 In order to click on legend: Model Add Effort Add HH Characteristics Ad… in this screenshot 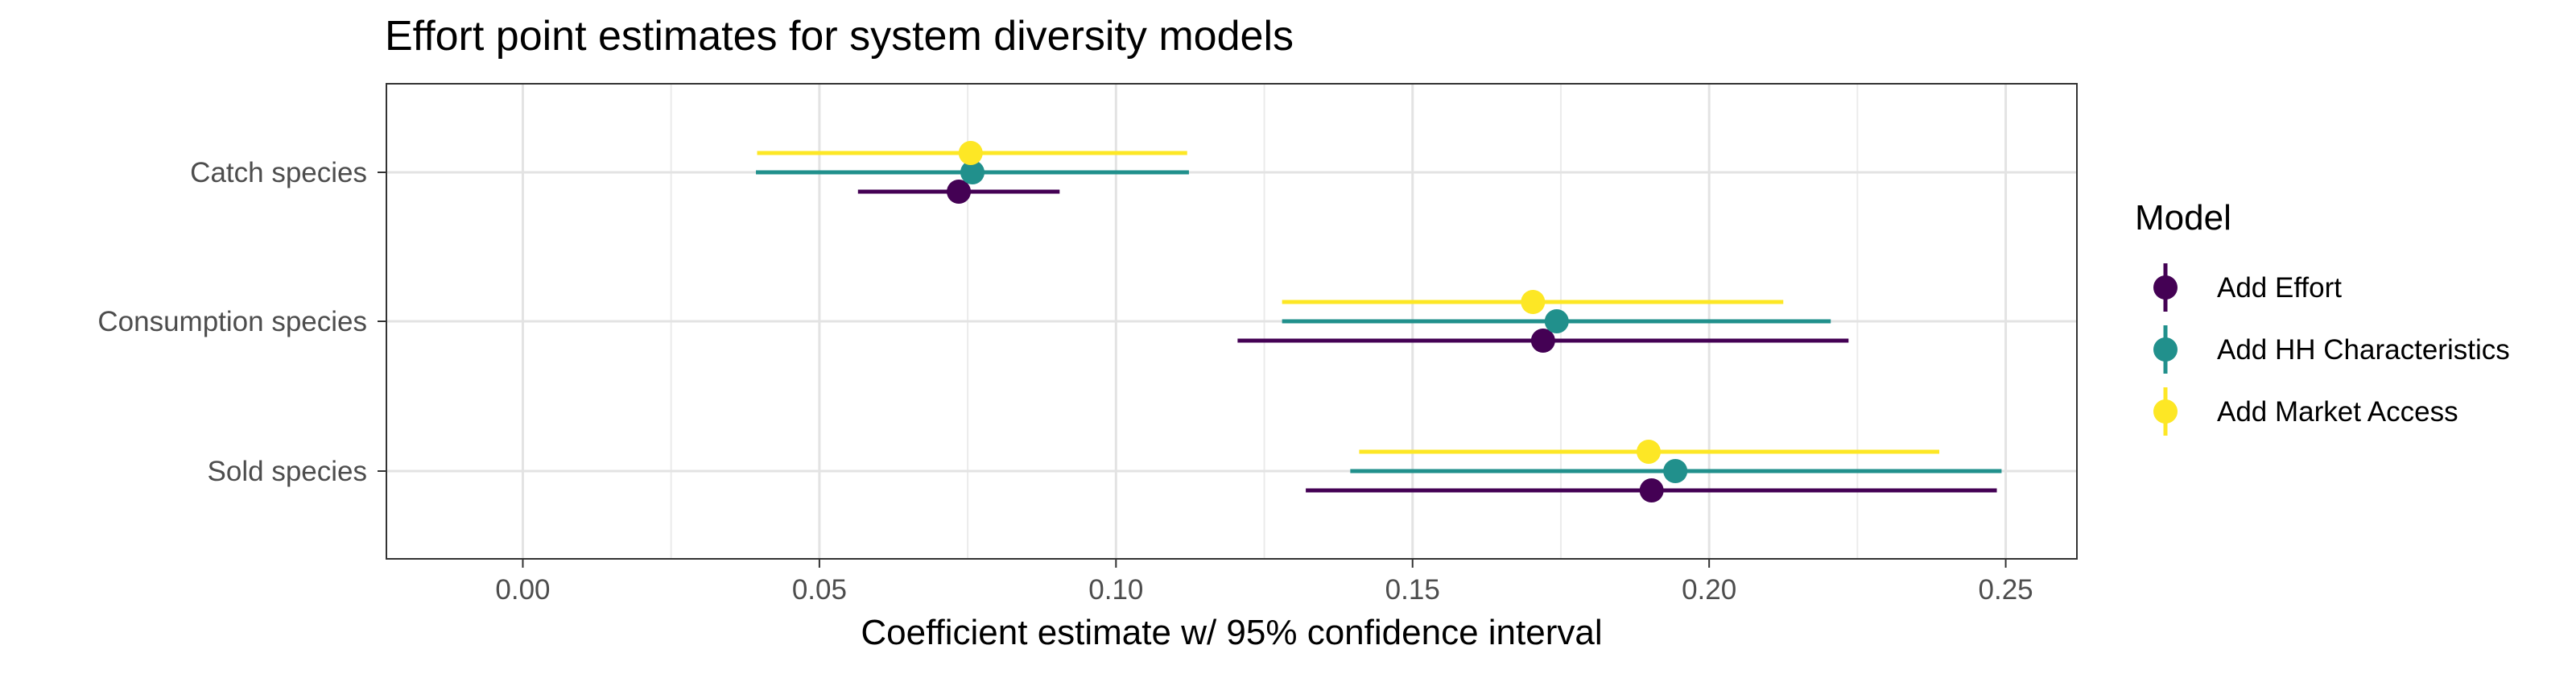, I will do `click(2322, 317)`.